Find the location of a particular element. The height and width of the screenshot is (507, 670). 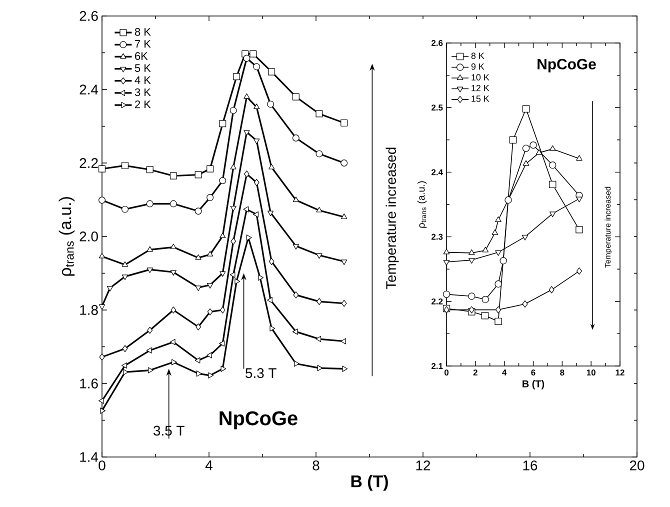

y-tick-label: 1.8 is located at coordinates (89, 310).